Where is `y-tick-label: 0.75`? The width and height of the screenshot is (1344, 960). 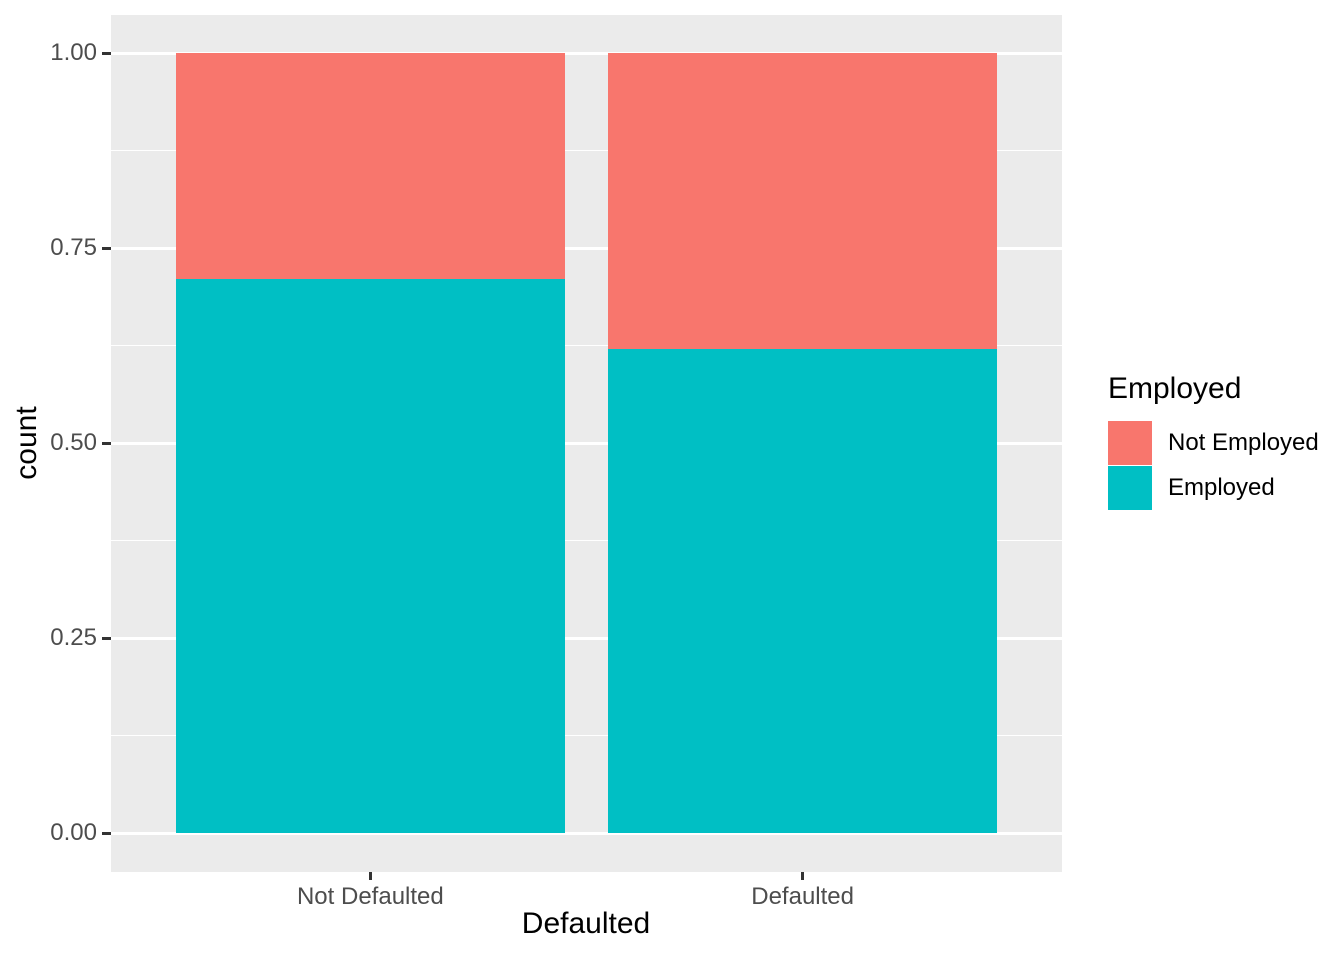
y-tick-label: 0.75 is located at coordinates (73, 247).